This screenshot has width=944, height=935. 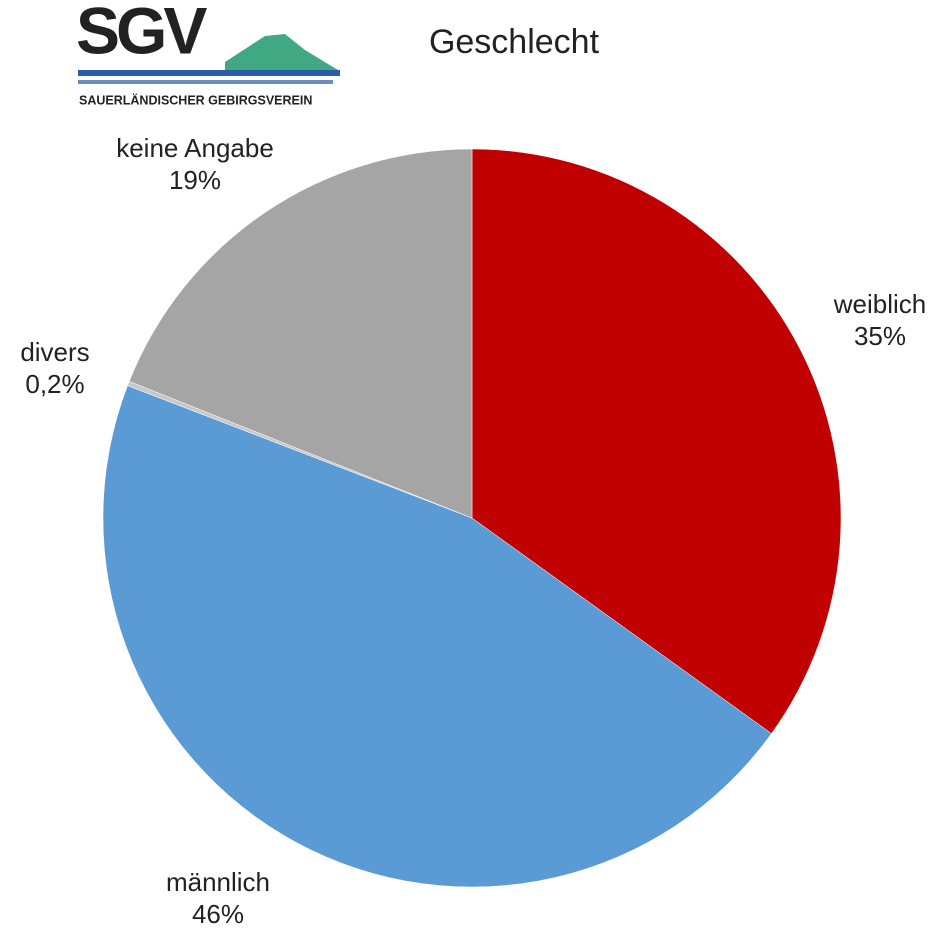 I want to click on logo-mountain, so click(x=281, y=52).